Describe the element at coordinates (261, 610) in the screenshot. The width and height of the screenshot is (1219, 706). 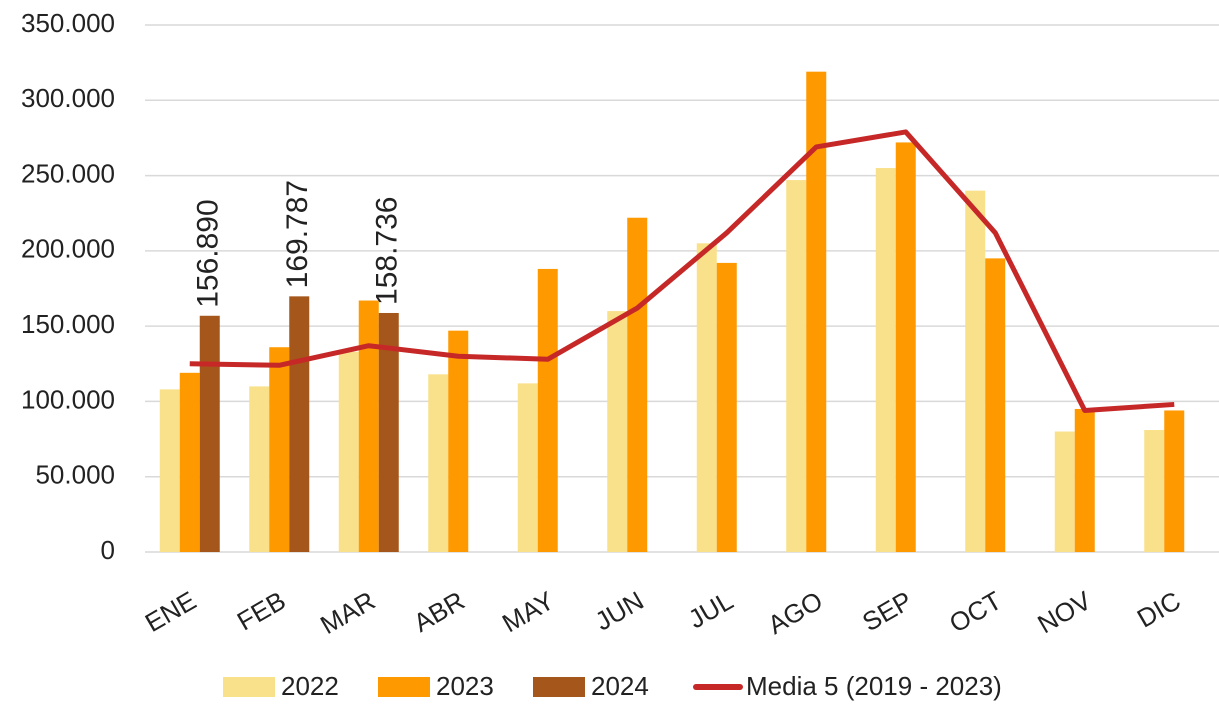
I see `x-tick-label: FEB` at that location.